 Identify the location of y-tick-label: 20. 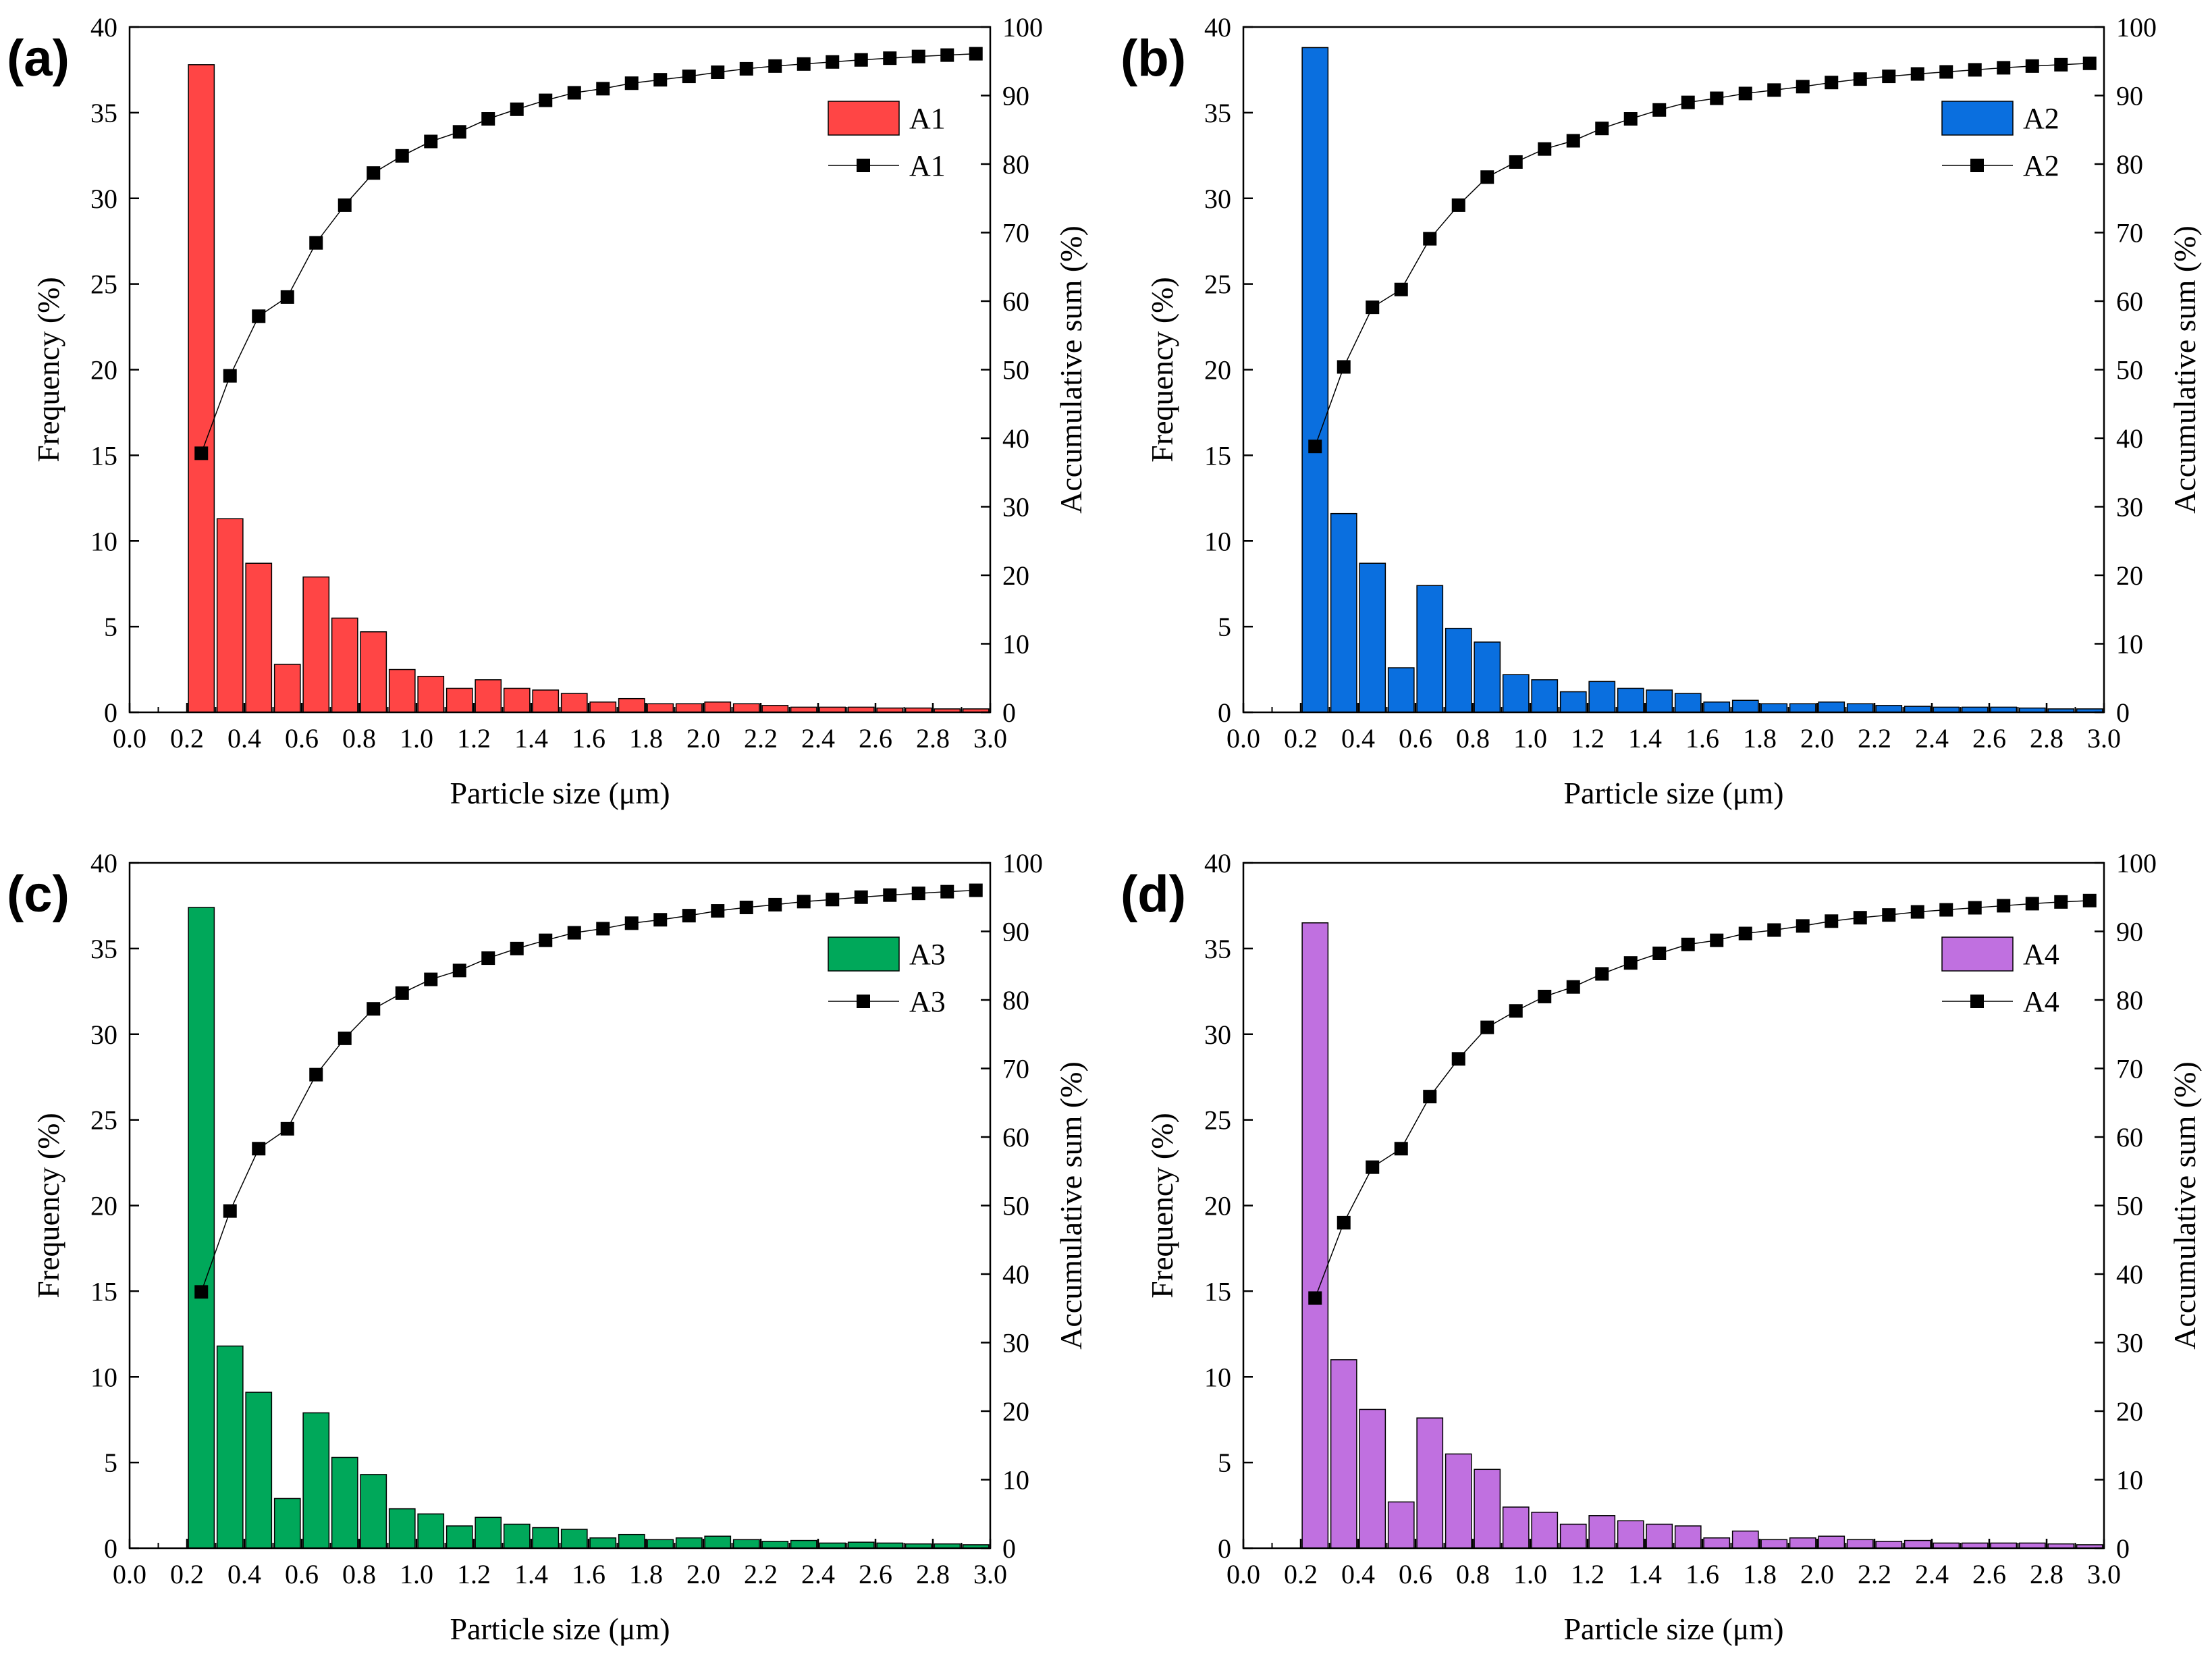
(103, 370).